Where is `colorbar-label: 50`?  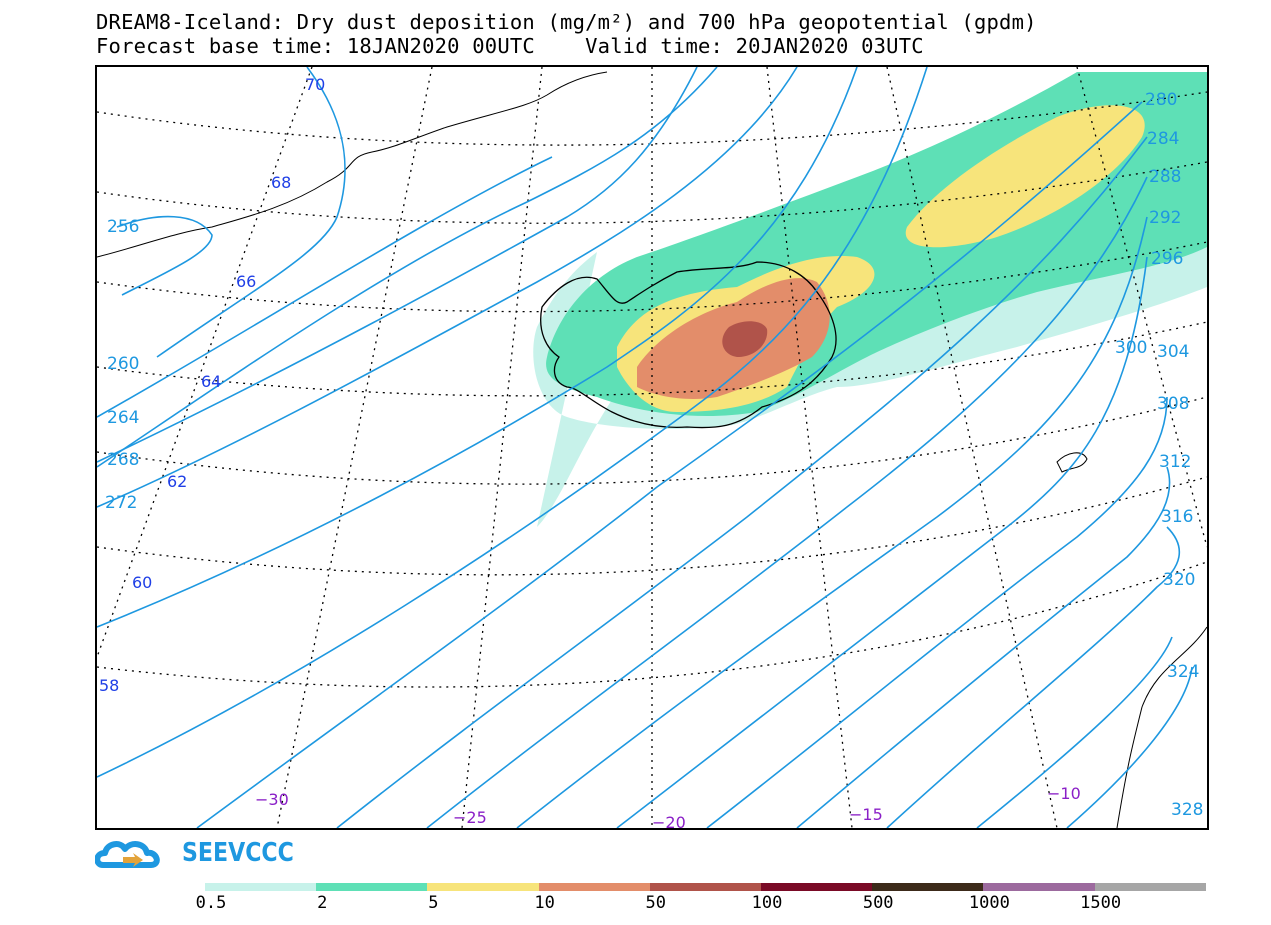
colorbar-label: 50 is located at coordinates (656, 903).